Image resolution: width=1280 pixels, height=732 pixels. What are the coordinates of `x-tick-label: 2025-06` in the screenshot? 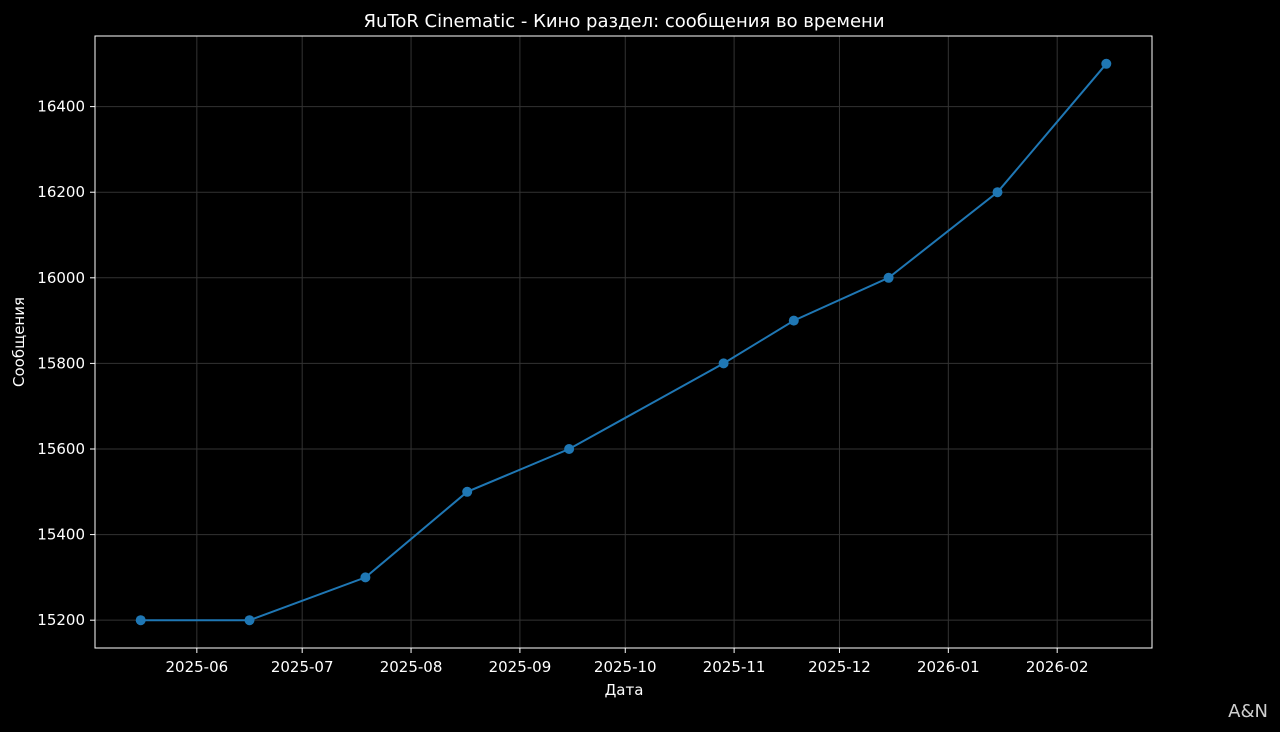 It's located at (196, 667).